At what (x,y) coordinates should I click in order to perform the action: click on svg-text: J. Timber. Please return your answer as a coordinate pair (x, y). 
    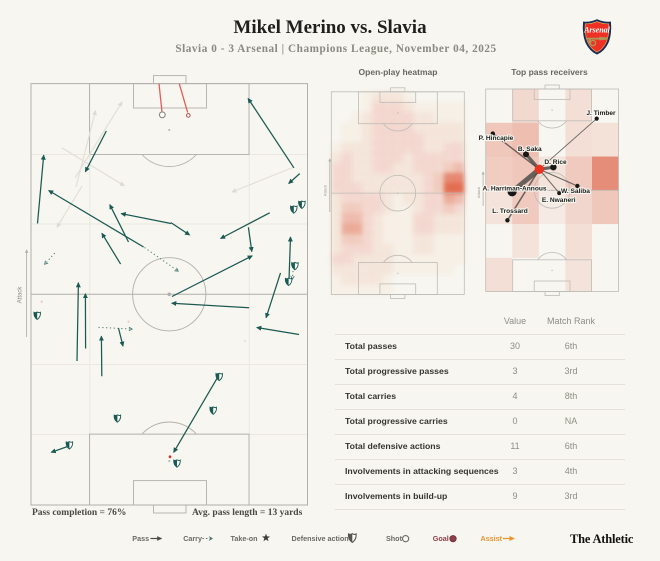
    Looking at the image, I should click on (601, 113).